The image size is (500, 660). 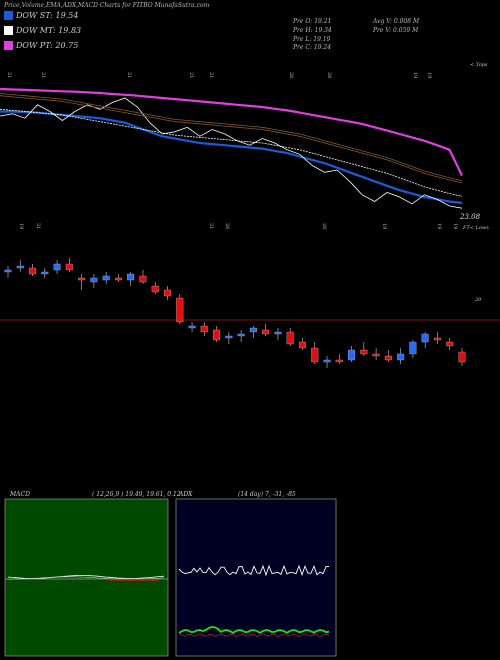 What do you see at coordinates (396, 30) in the screenshot?
I see `prev-volume: Pre V: 0.059 M` at bounding box center [396, 30].